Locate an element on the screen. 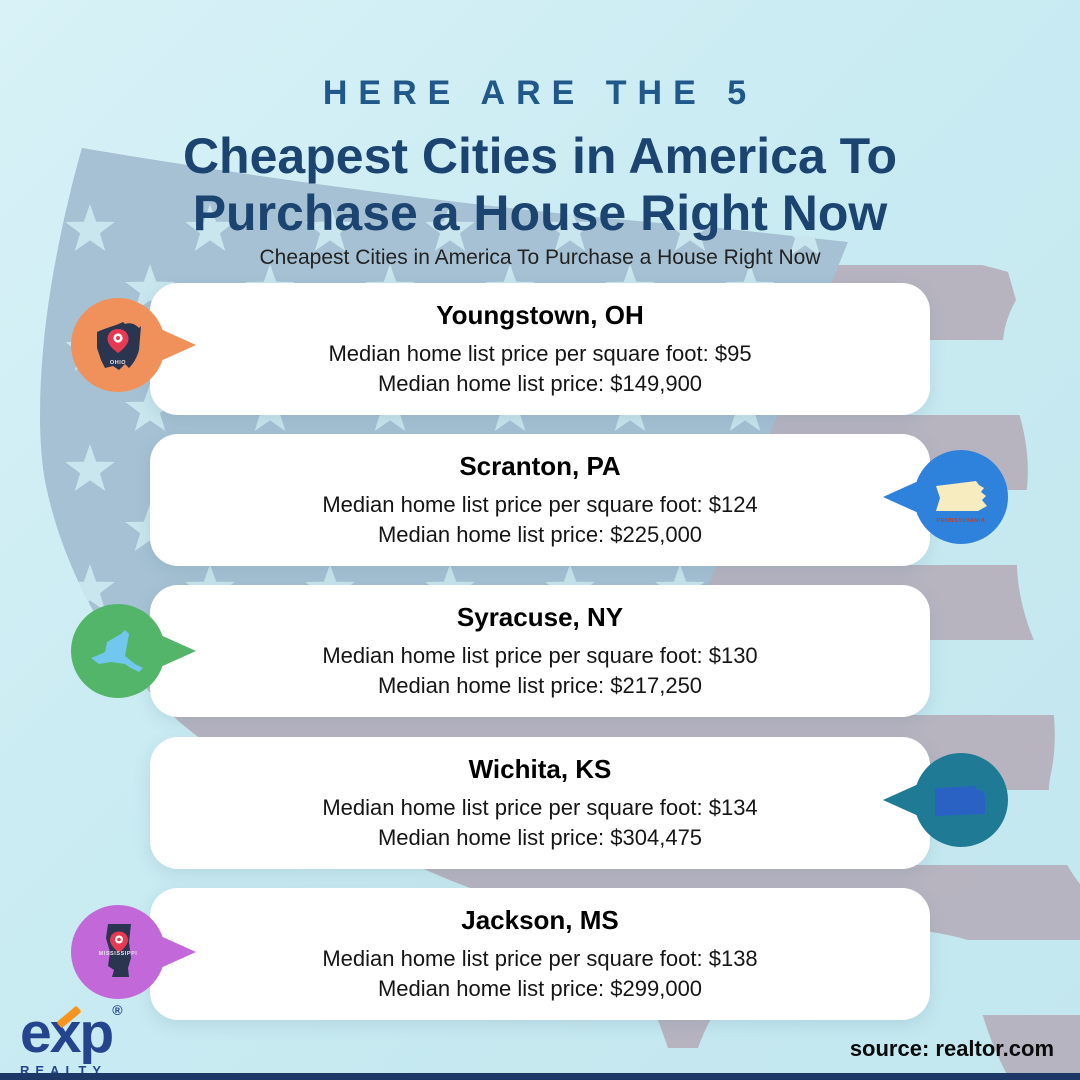 The height and width of the screenshot is (1080, 1080). city-name: Youngstown, OH is located at coordinates (540, 315).